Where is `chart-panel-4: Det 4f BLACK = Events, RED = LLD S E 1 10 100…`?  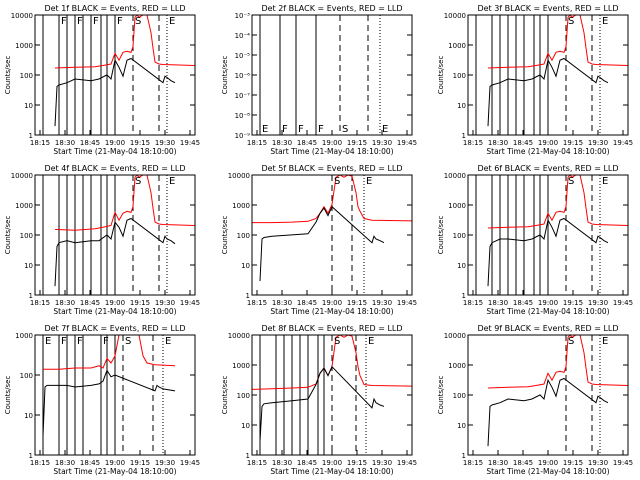 chart-panel-4: Det 4f BLACK = Events, RED = LLD S E 1 10 100… is located at coordinates (102, 240).